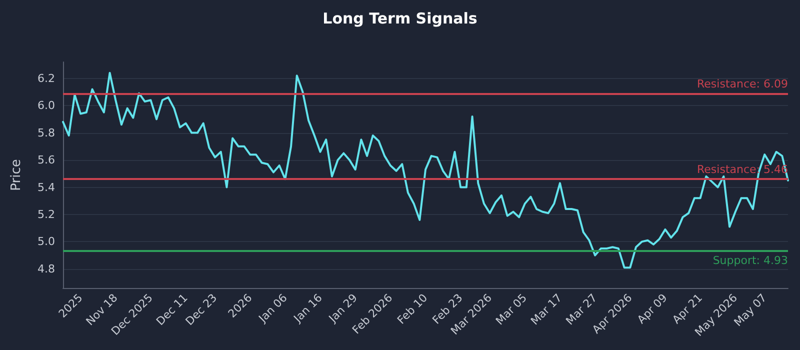 The image size is (800, 350). I want to click on x-tick-label: Jan 06, so click(273, 308).